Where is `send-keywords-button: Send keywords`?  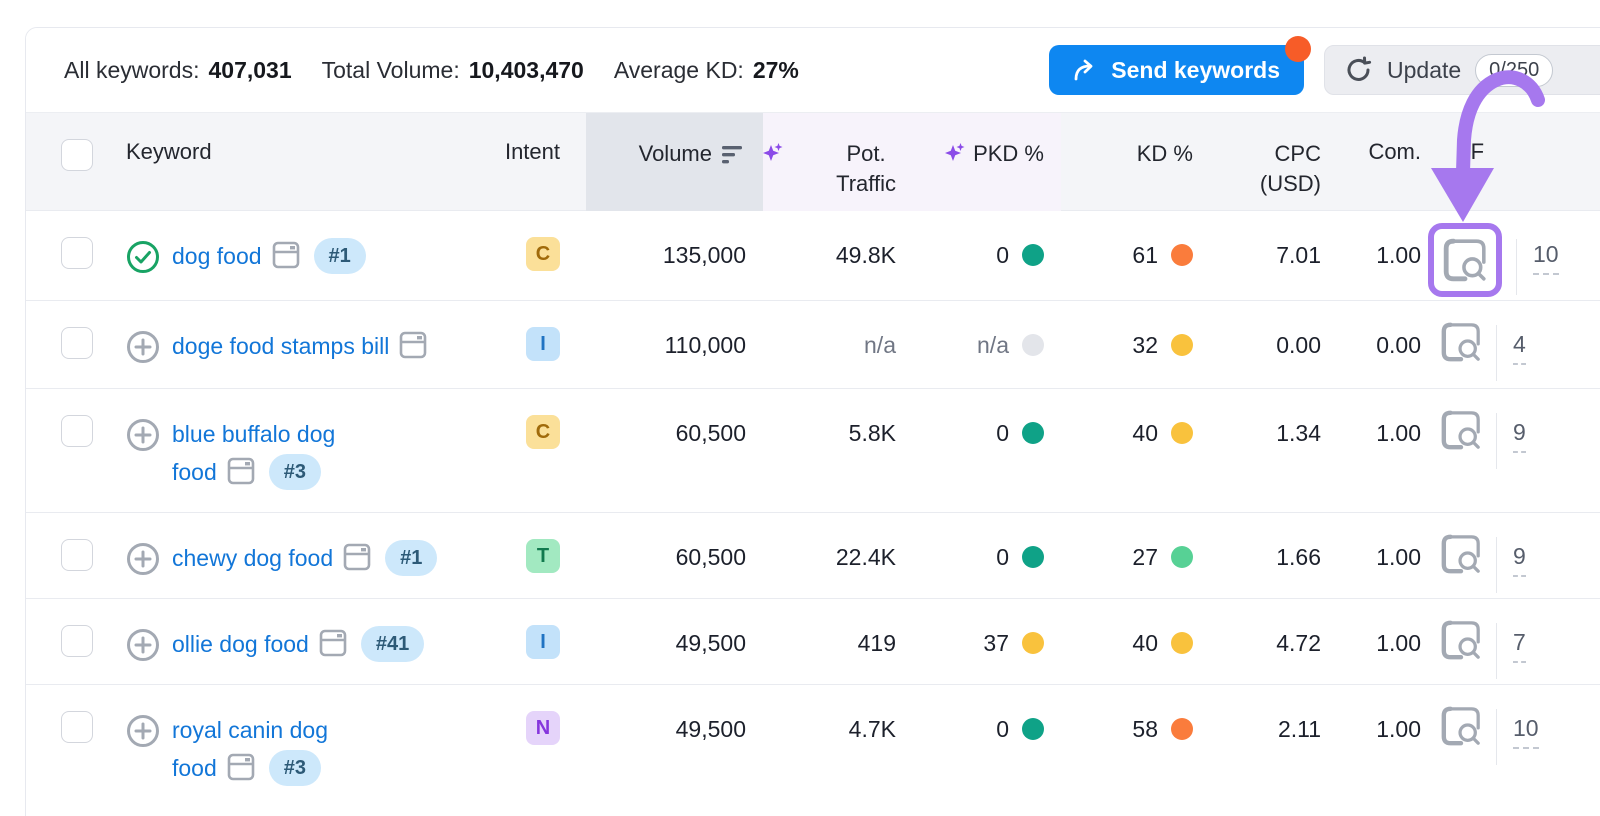
send-keywords-button: Send keywords is located at coordinates (1180, 65).